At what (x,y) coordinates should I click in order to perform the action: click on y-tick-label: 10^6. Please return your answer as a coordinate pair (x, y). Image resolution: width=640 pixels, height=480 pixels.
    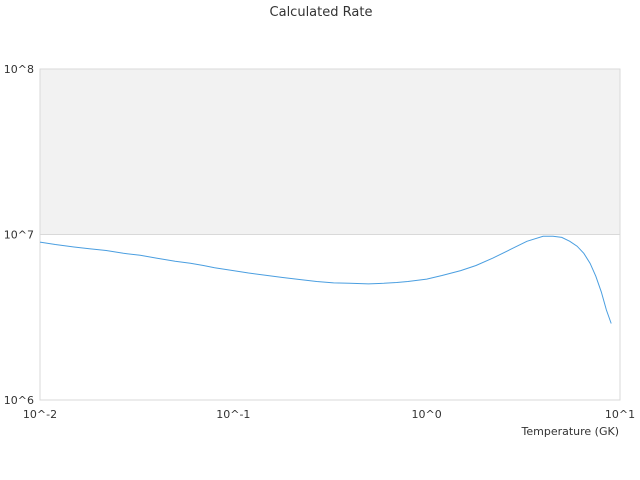
    Looking at the image, I should click on (19, 400).